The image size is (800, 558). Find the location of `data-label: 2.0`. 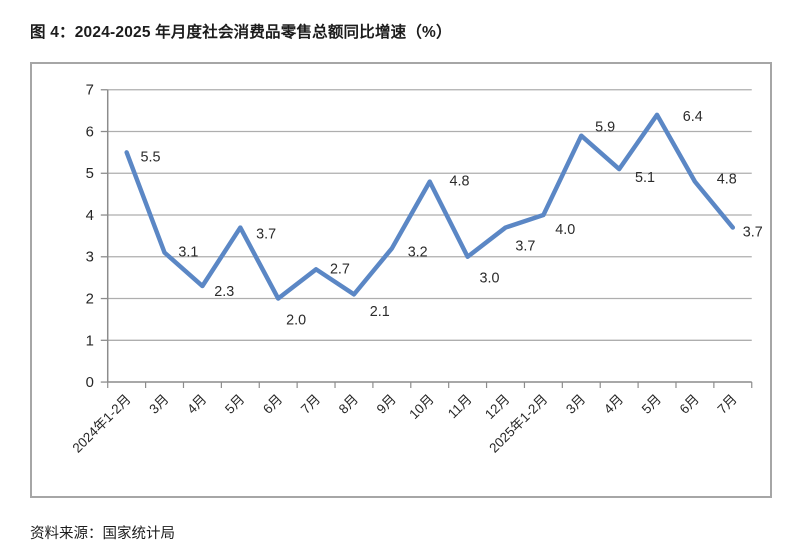

data-label: 2.0 is located at coordinates (296, 320).